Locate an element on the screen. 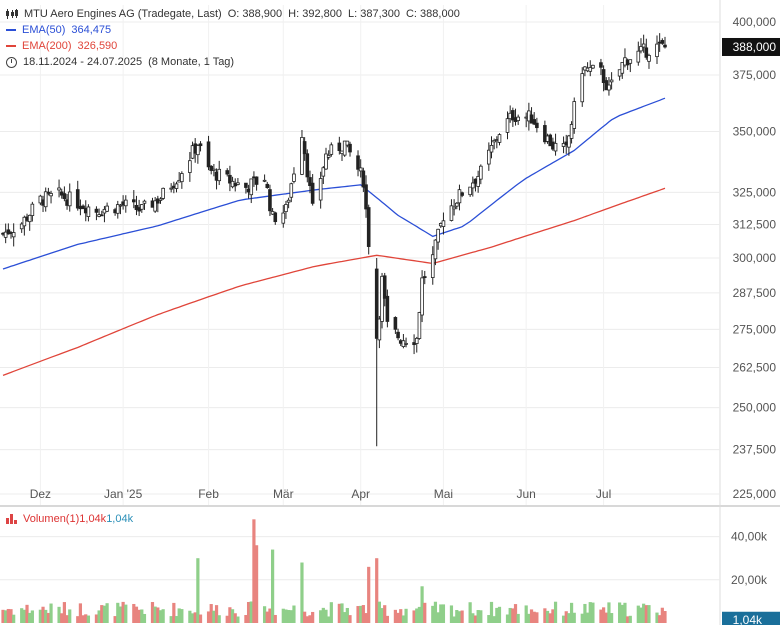 The width and height of the screenshot is (780, 630). y-tick-label: 312,500 is located at coordinates (755, 225).